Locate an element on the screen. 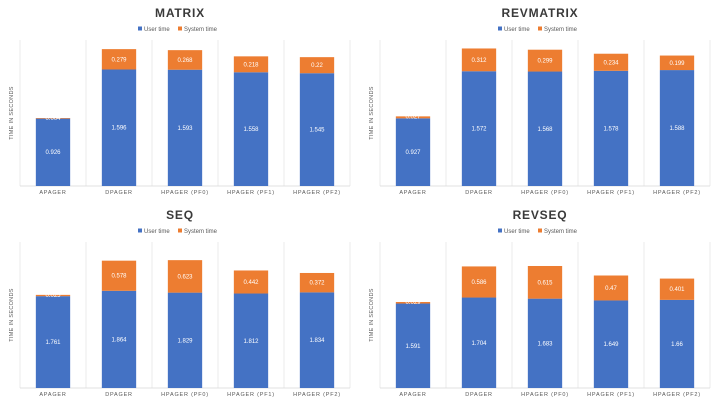 This screenshot has width=720, height=405. data-label-user-time-5: 1.545 is located at coordinates (317, 131).